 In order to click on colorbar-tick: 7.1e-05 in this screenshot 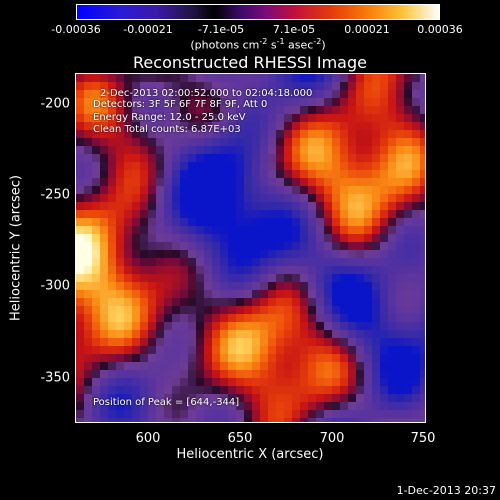, I will do `click(294, 29)`.